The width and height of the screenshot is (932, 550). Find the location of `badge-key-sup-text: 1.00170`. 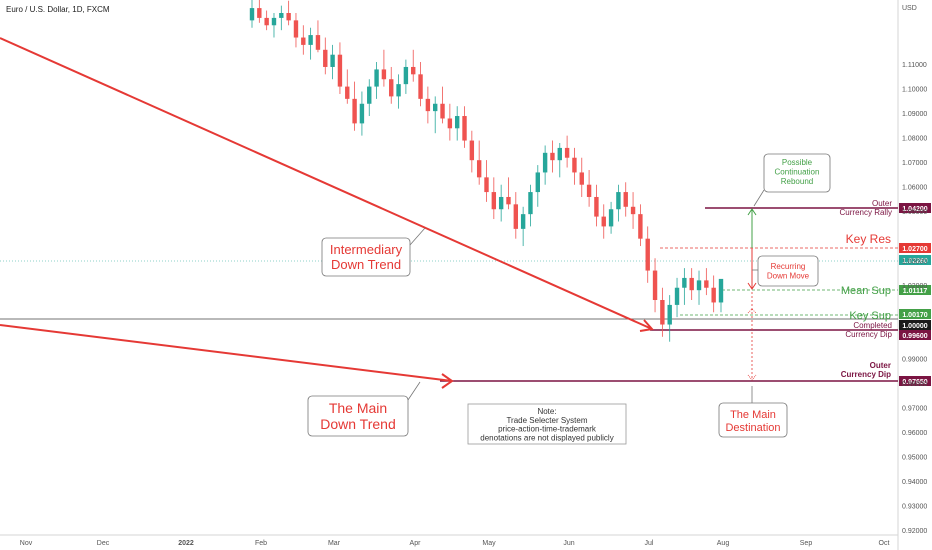

badge-key-sup-text: 1.00170 is located at coordinates (914, 315).